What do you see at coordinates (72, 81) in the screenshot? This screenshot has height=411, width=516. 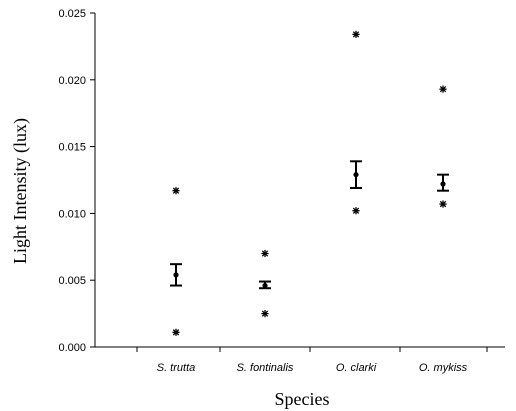 I see `y-tick-label: 0.020` at bounding box center [72, 81].